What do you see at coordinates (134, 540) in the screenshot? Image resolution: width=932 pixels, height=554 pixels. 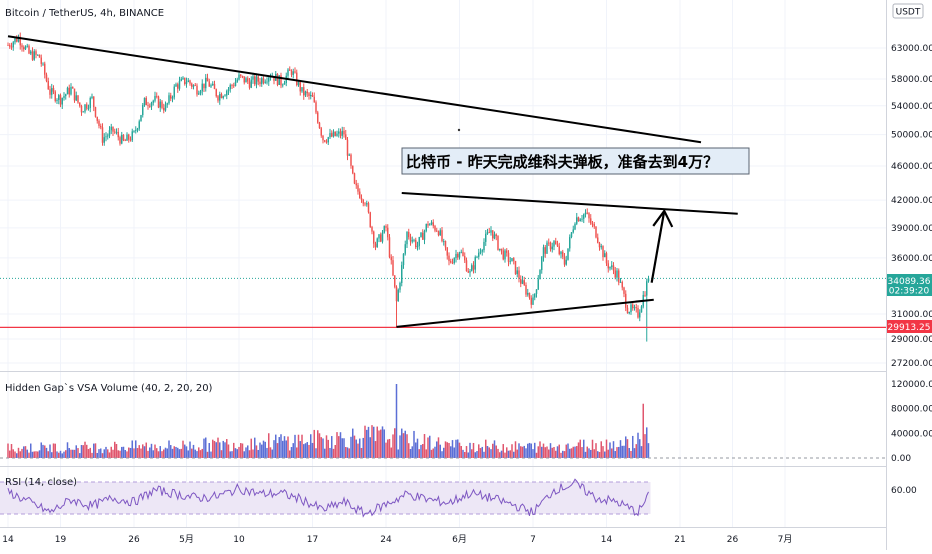 I see `time-tick-label: 26` at bounding box center [134, 540].